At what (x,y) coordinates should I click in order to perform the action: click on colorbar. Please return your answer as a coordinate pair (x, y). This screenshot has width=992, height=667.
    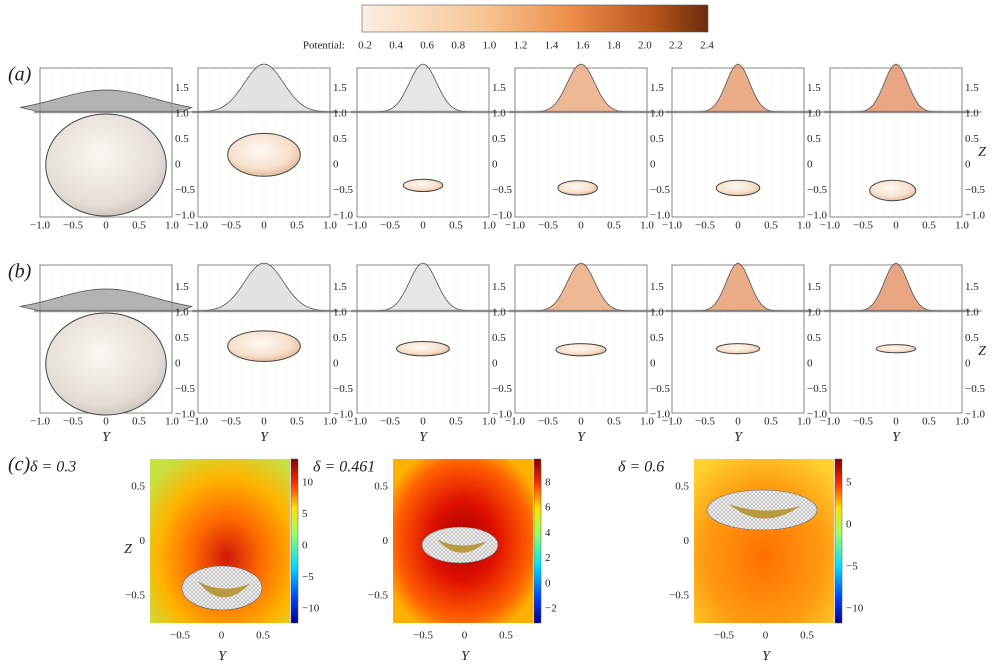
    Looking at the image, I should click on (838, 541).